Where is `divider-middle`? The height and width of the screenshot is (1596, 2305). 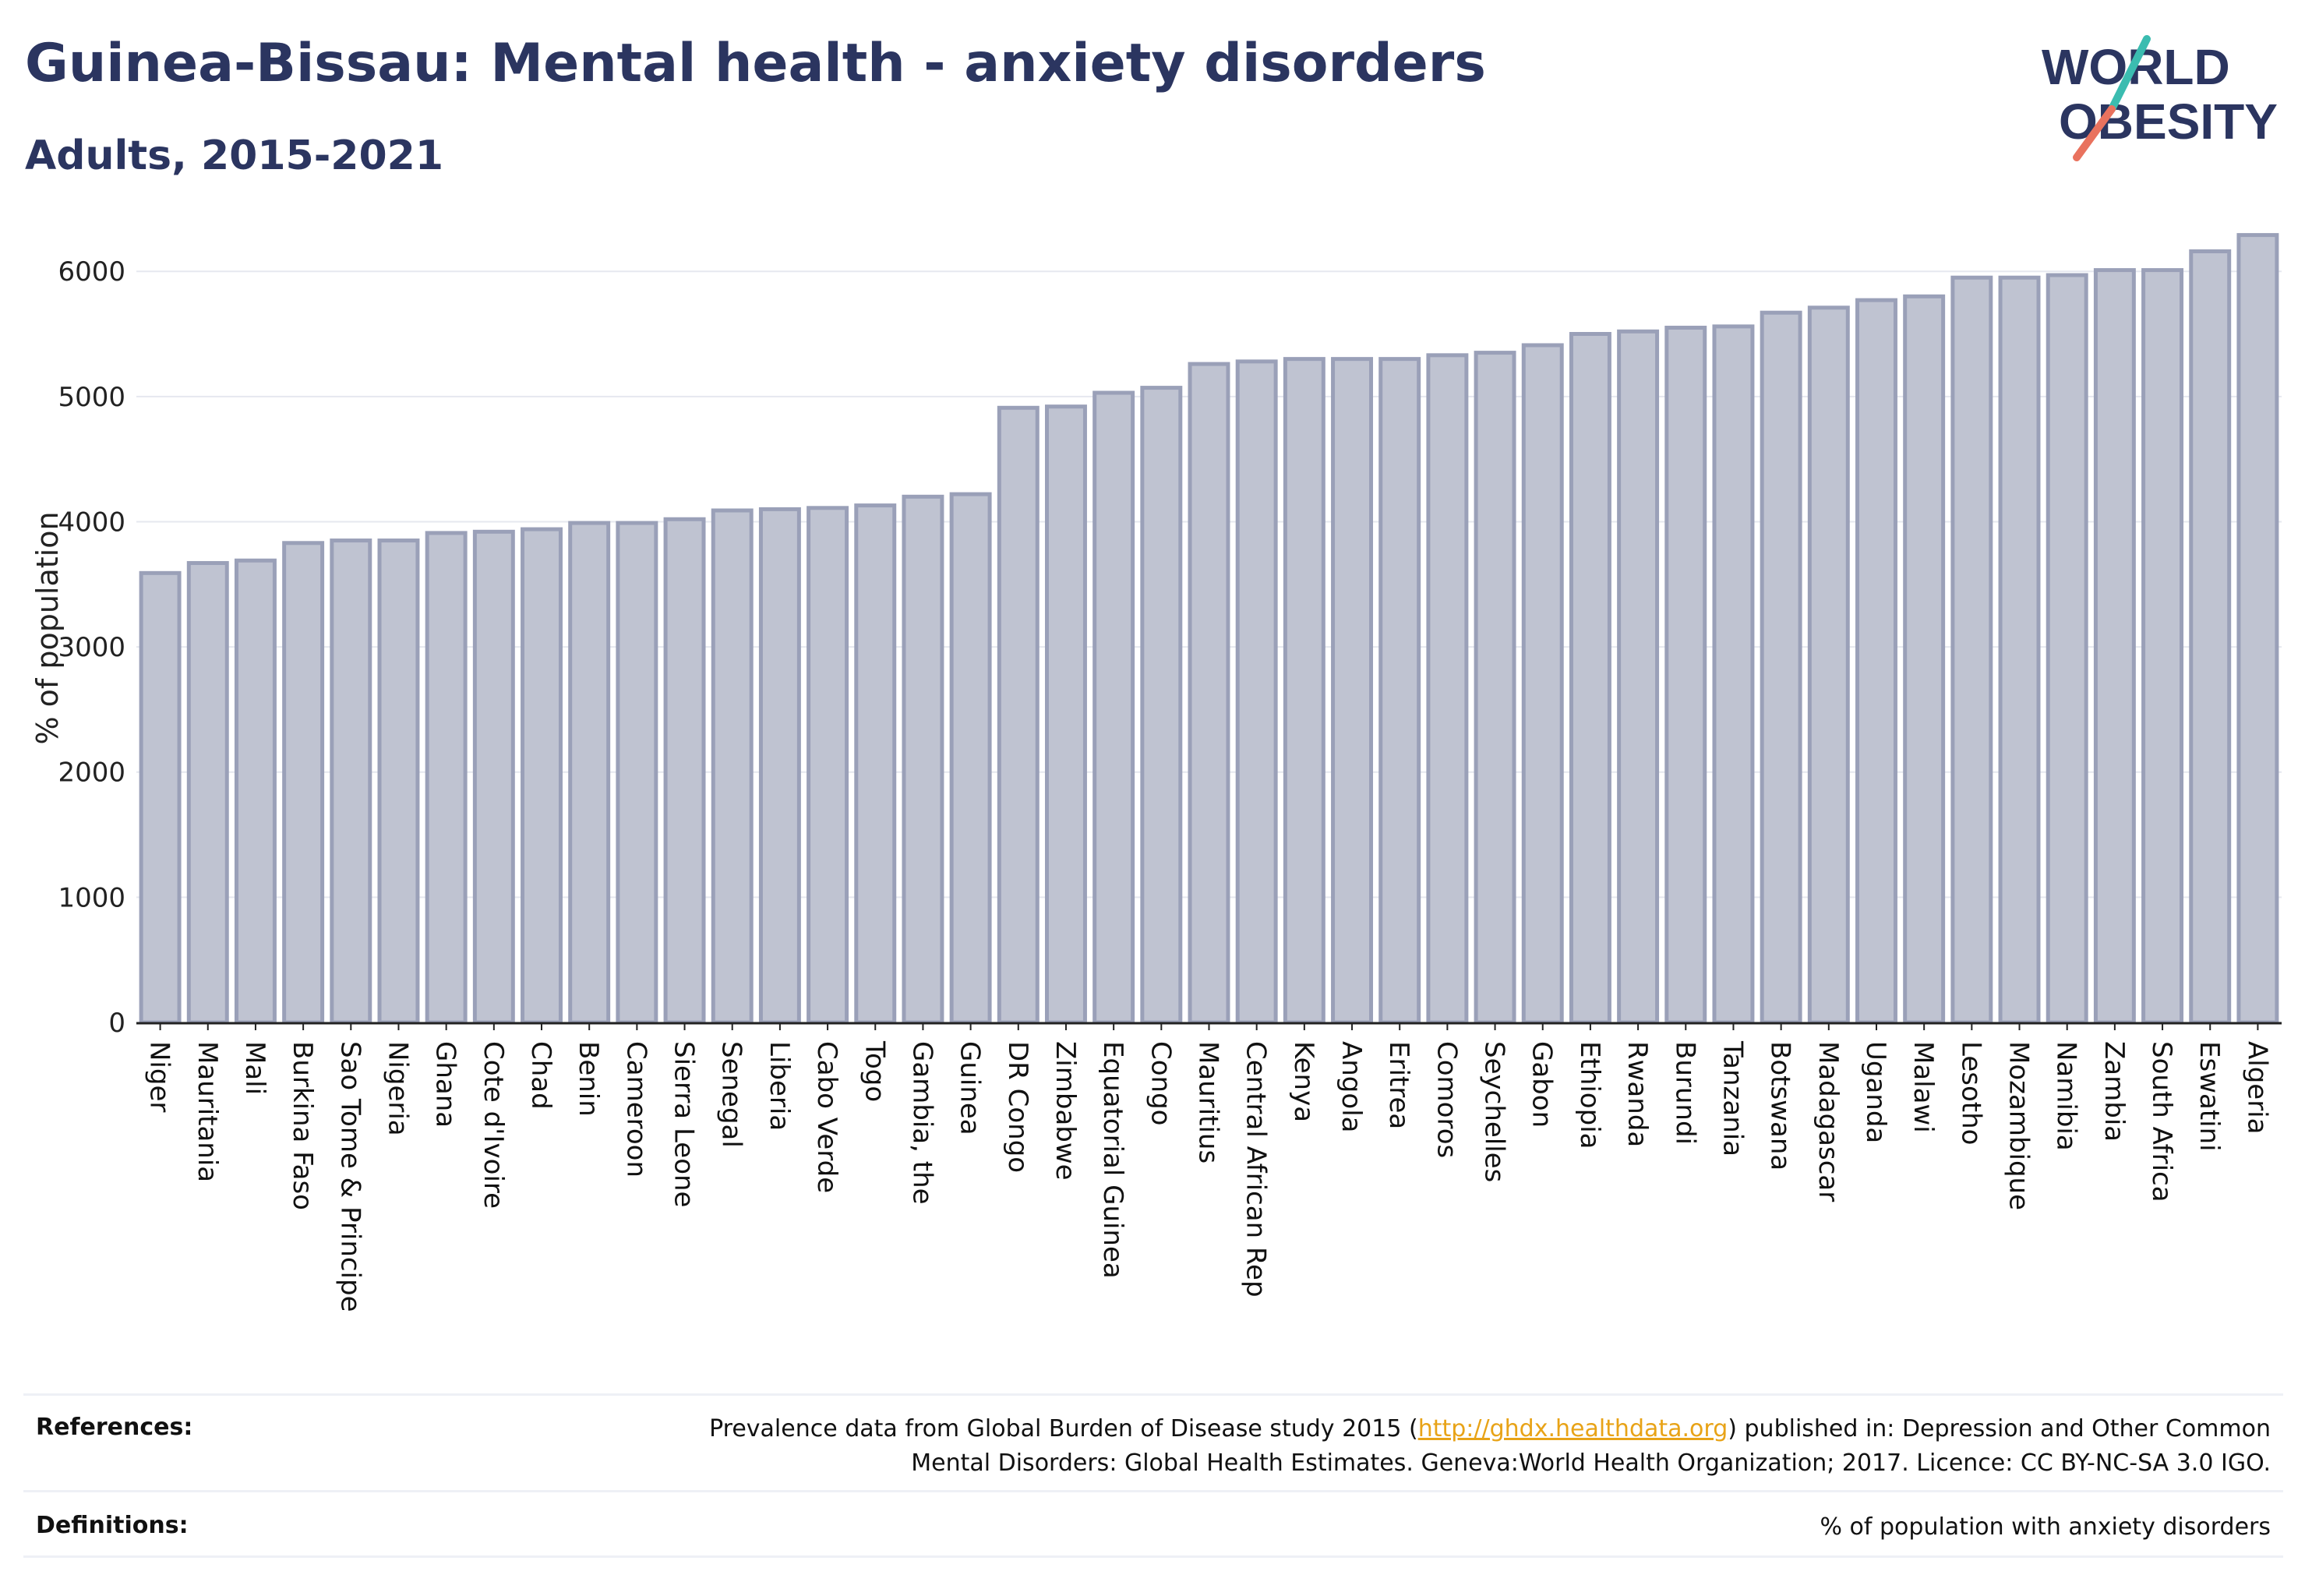 divider-middle is located at coordinates (1153, 1491).